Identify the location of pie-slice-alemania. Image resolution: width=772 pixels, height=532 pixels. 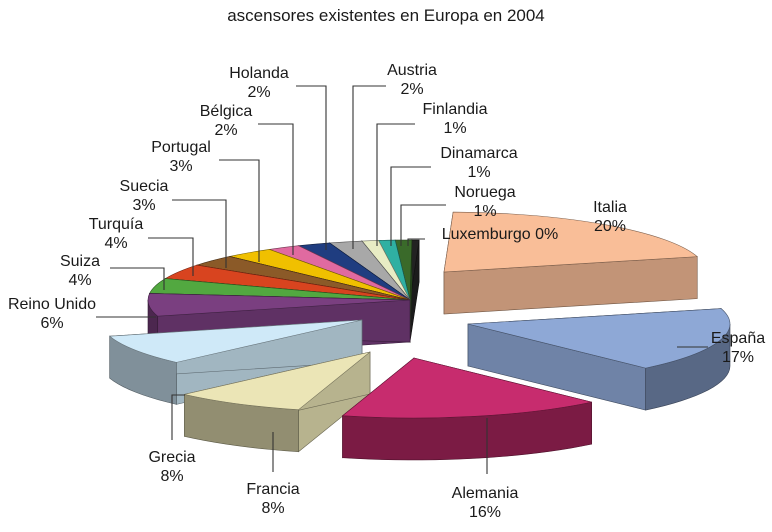
(466, 409).